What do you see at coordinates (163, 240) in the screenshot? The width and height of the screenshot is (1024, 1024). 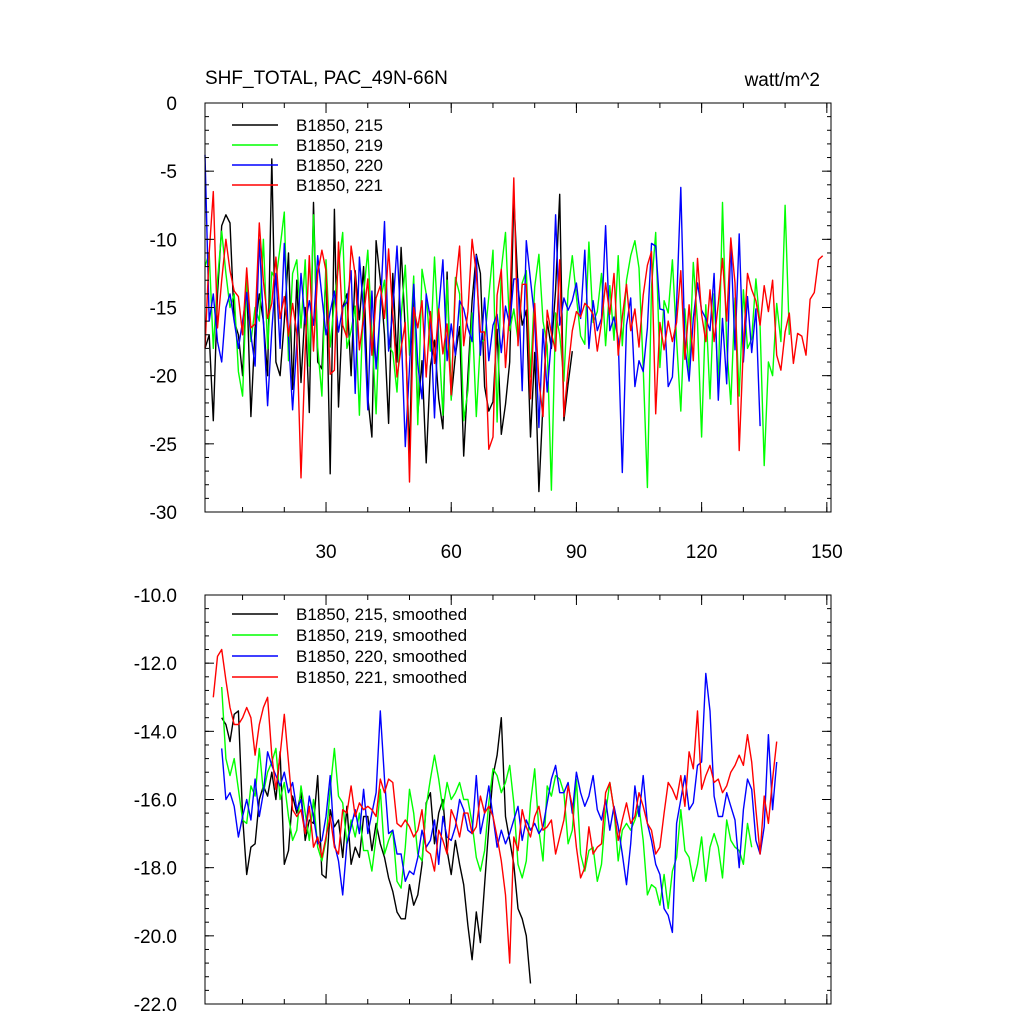 I see `top-y-tick-label: -10` at bounding box center [163, 240].